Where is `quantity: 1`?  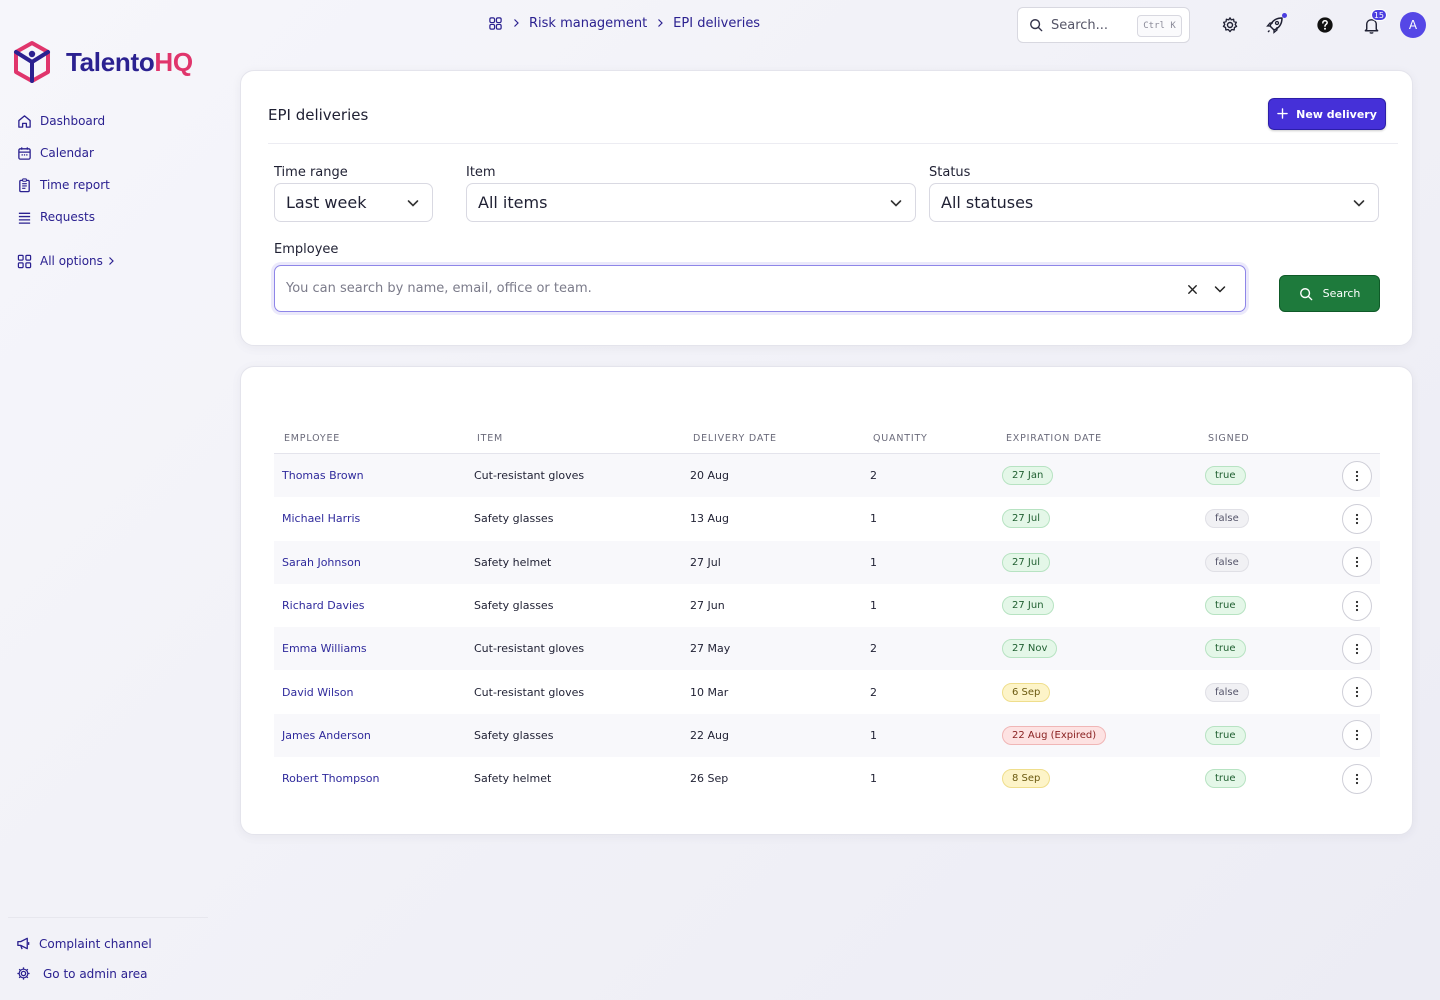
quantity: 1 is located at coordinates (873, 519).